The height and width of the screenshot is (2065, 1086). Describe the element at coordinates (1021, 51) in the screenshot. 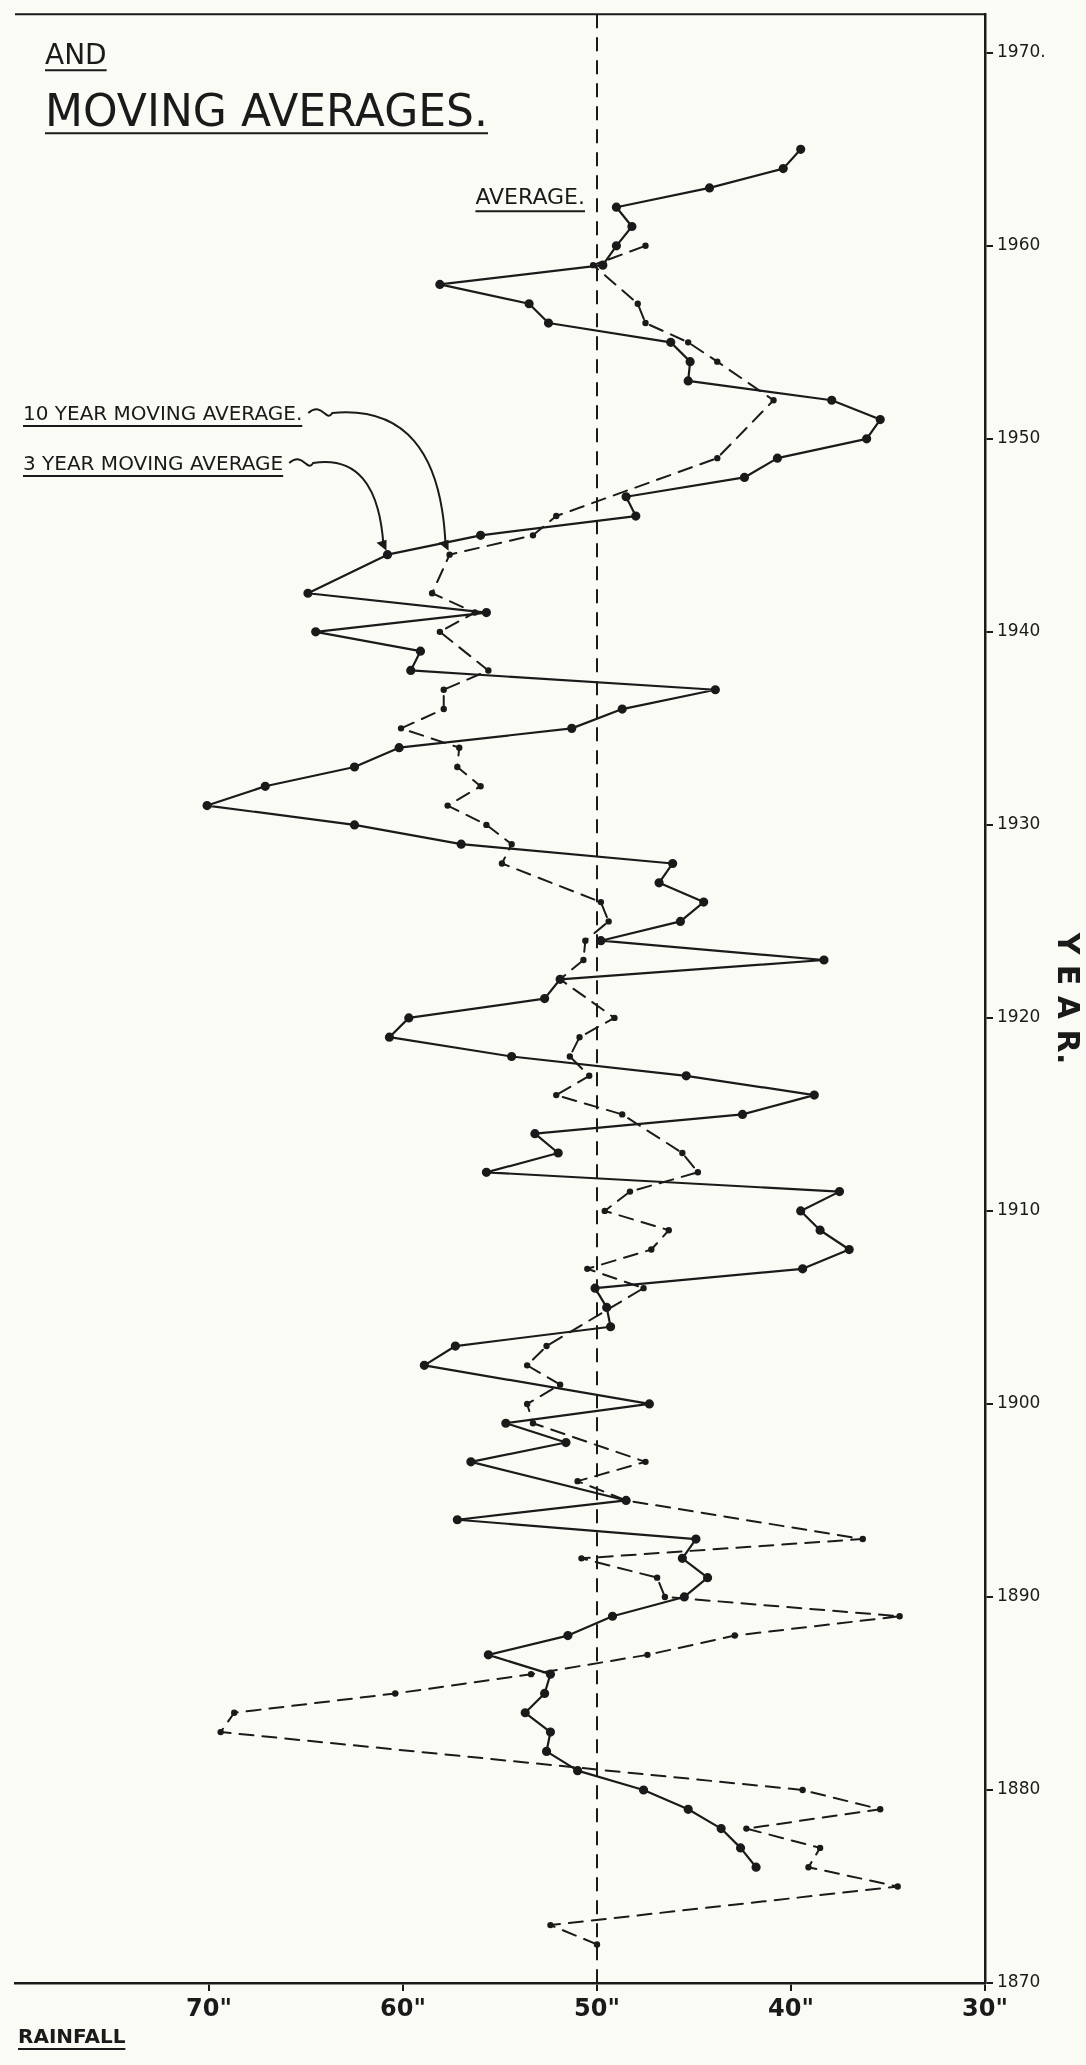

I see `y-tick-label: 1970.` at that location.